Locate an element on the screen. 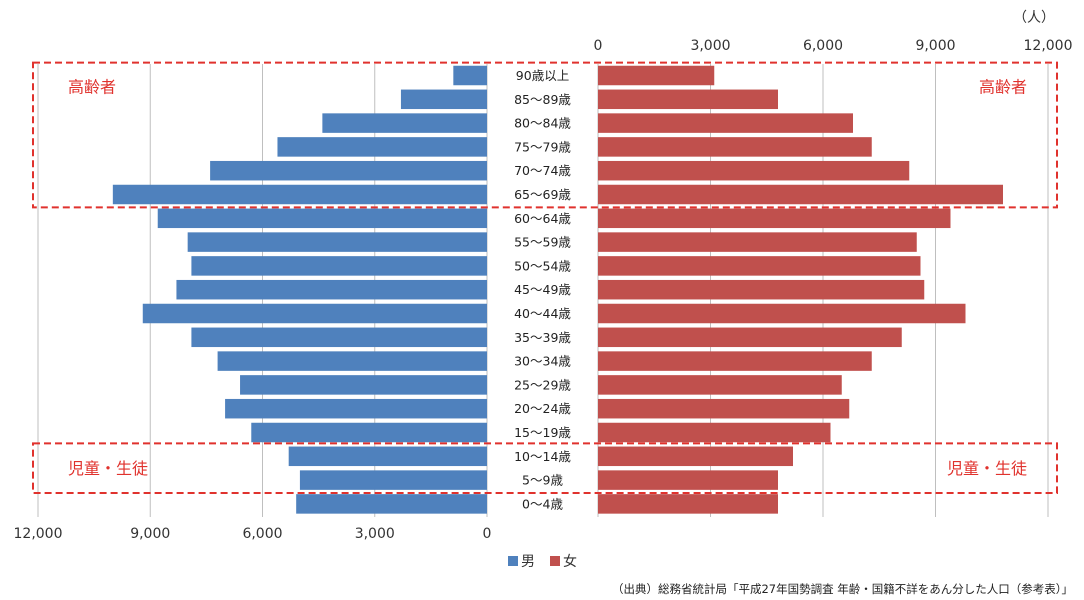  annotation-box is located at coordinates (545, 468).